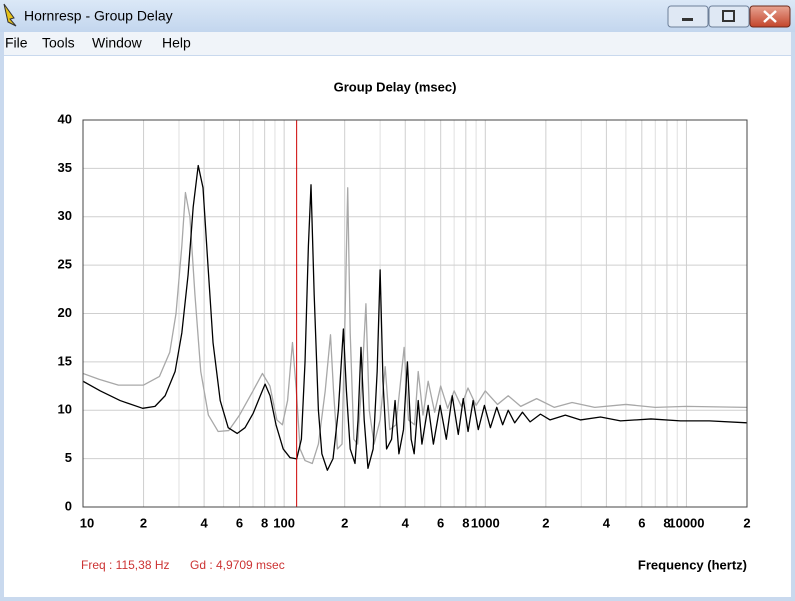  I want to click on y-tick-label: 5, so click(68, 457).